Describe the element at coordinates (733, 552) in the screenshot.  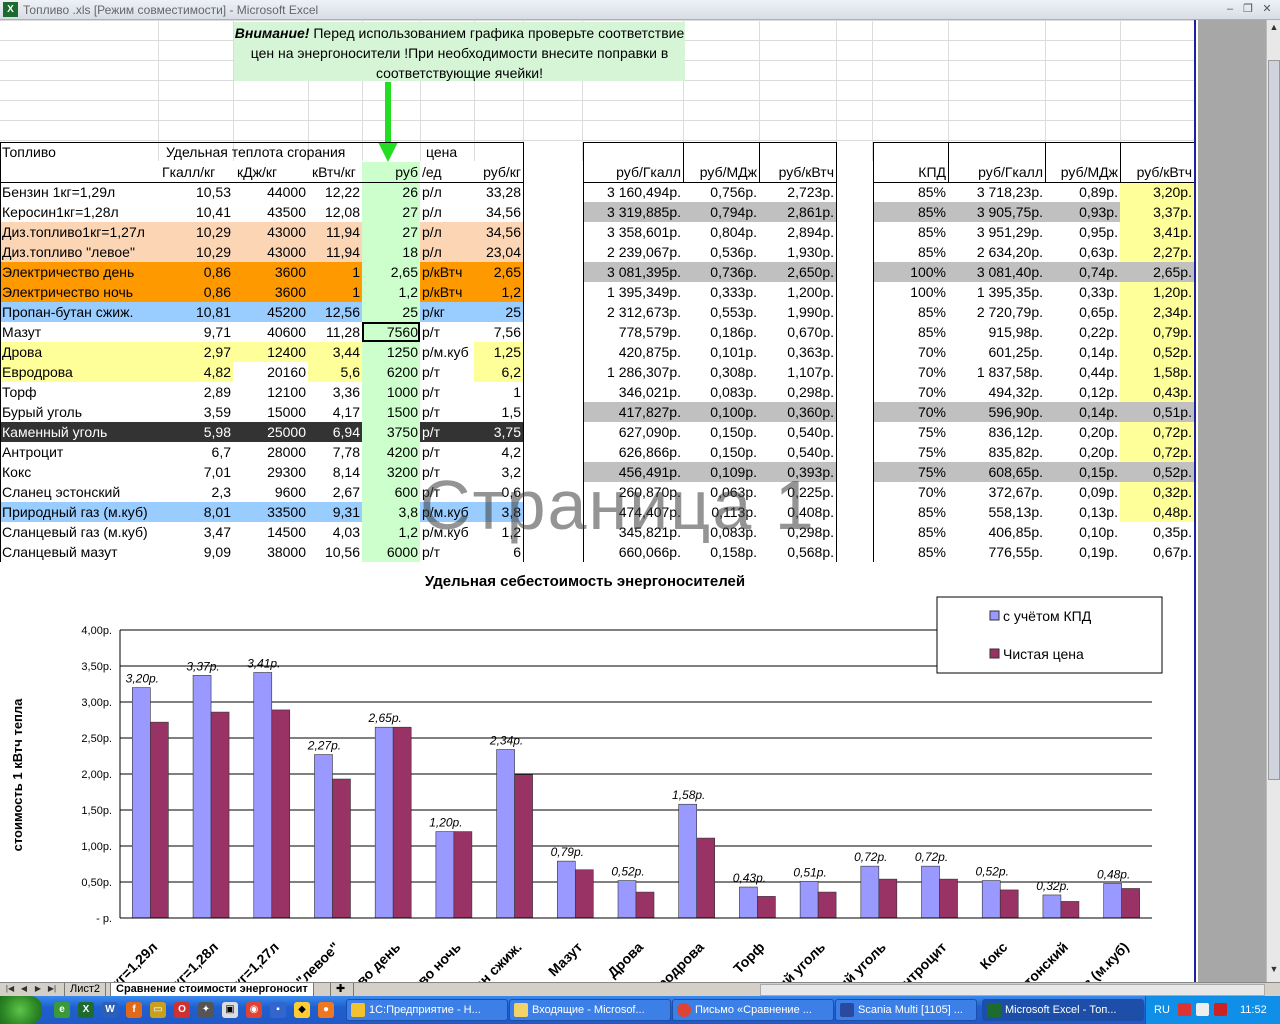
I see `cell-p-mdj: 0,158р.` at that location.